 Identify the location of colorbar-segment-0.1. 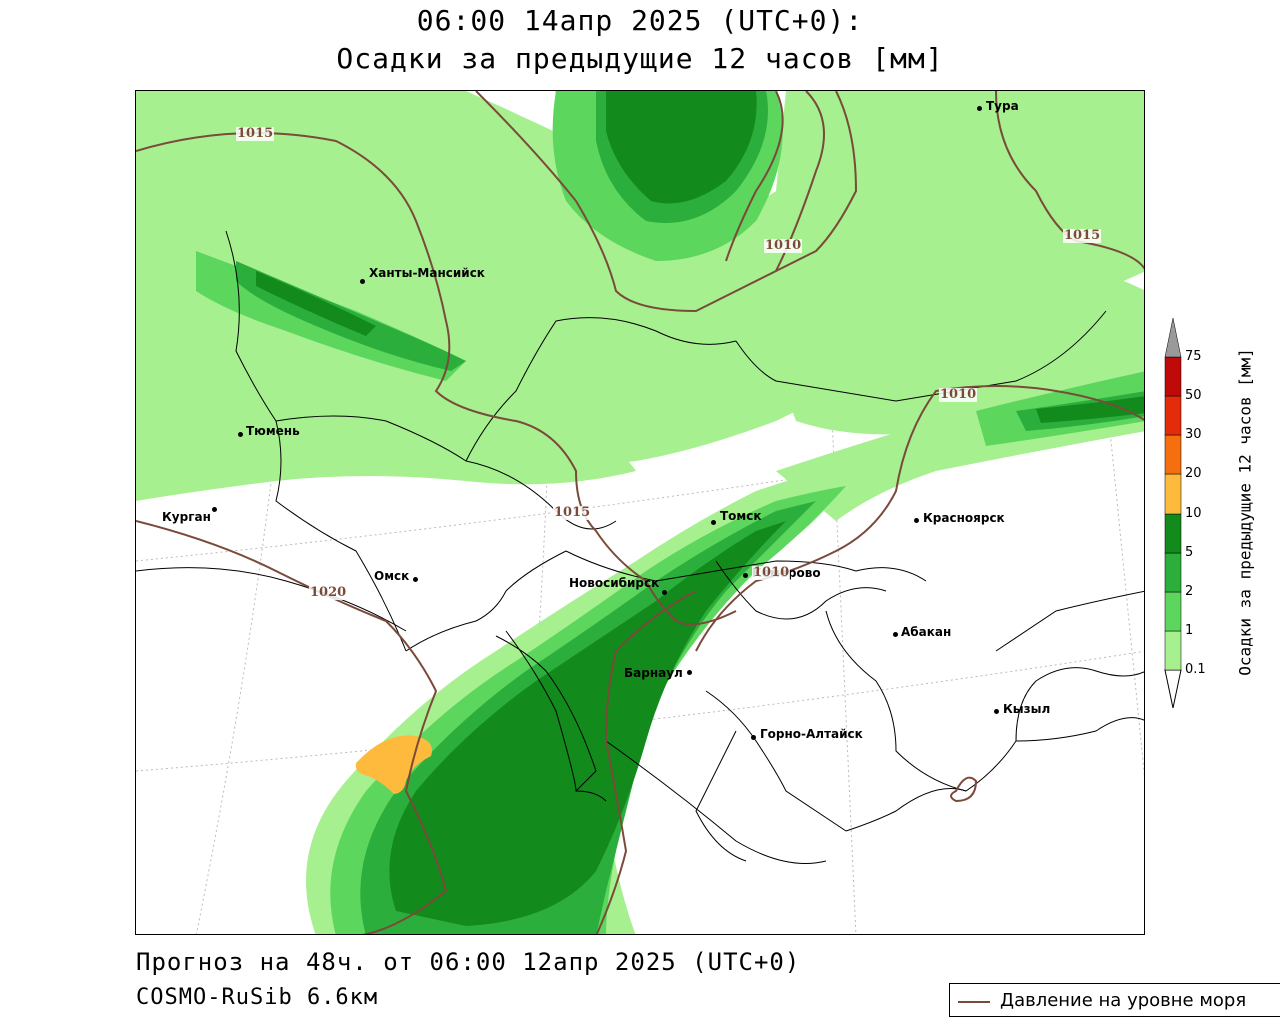
(1173, 650).